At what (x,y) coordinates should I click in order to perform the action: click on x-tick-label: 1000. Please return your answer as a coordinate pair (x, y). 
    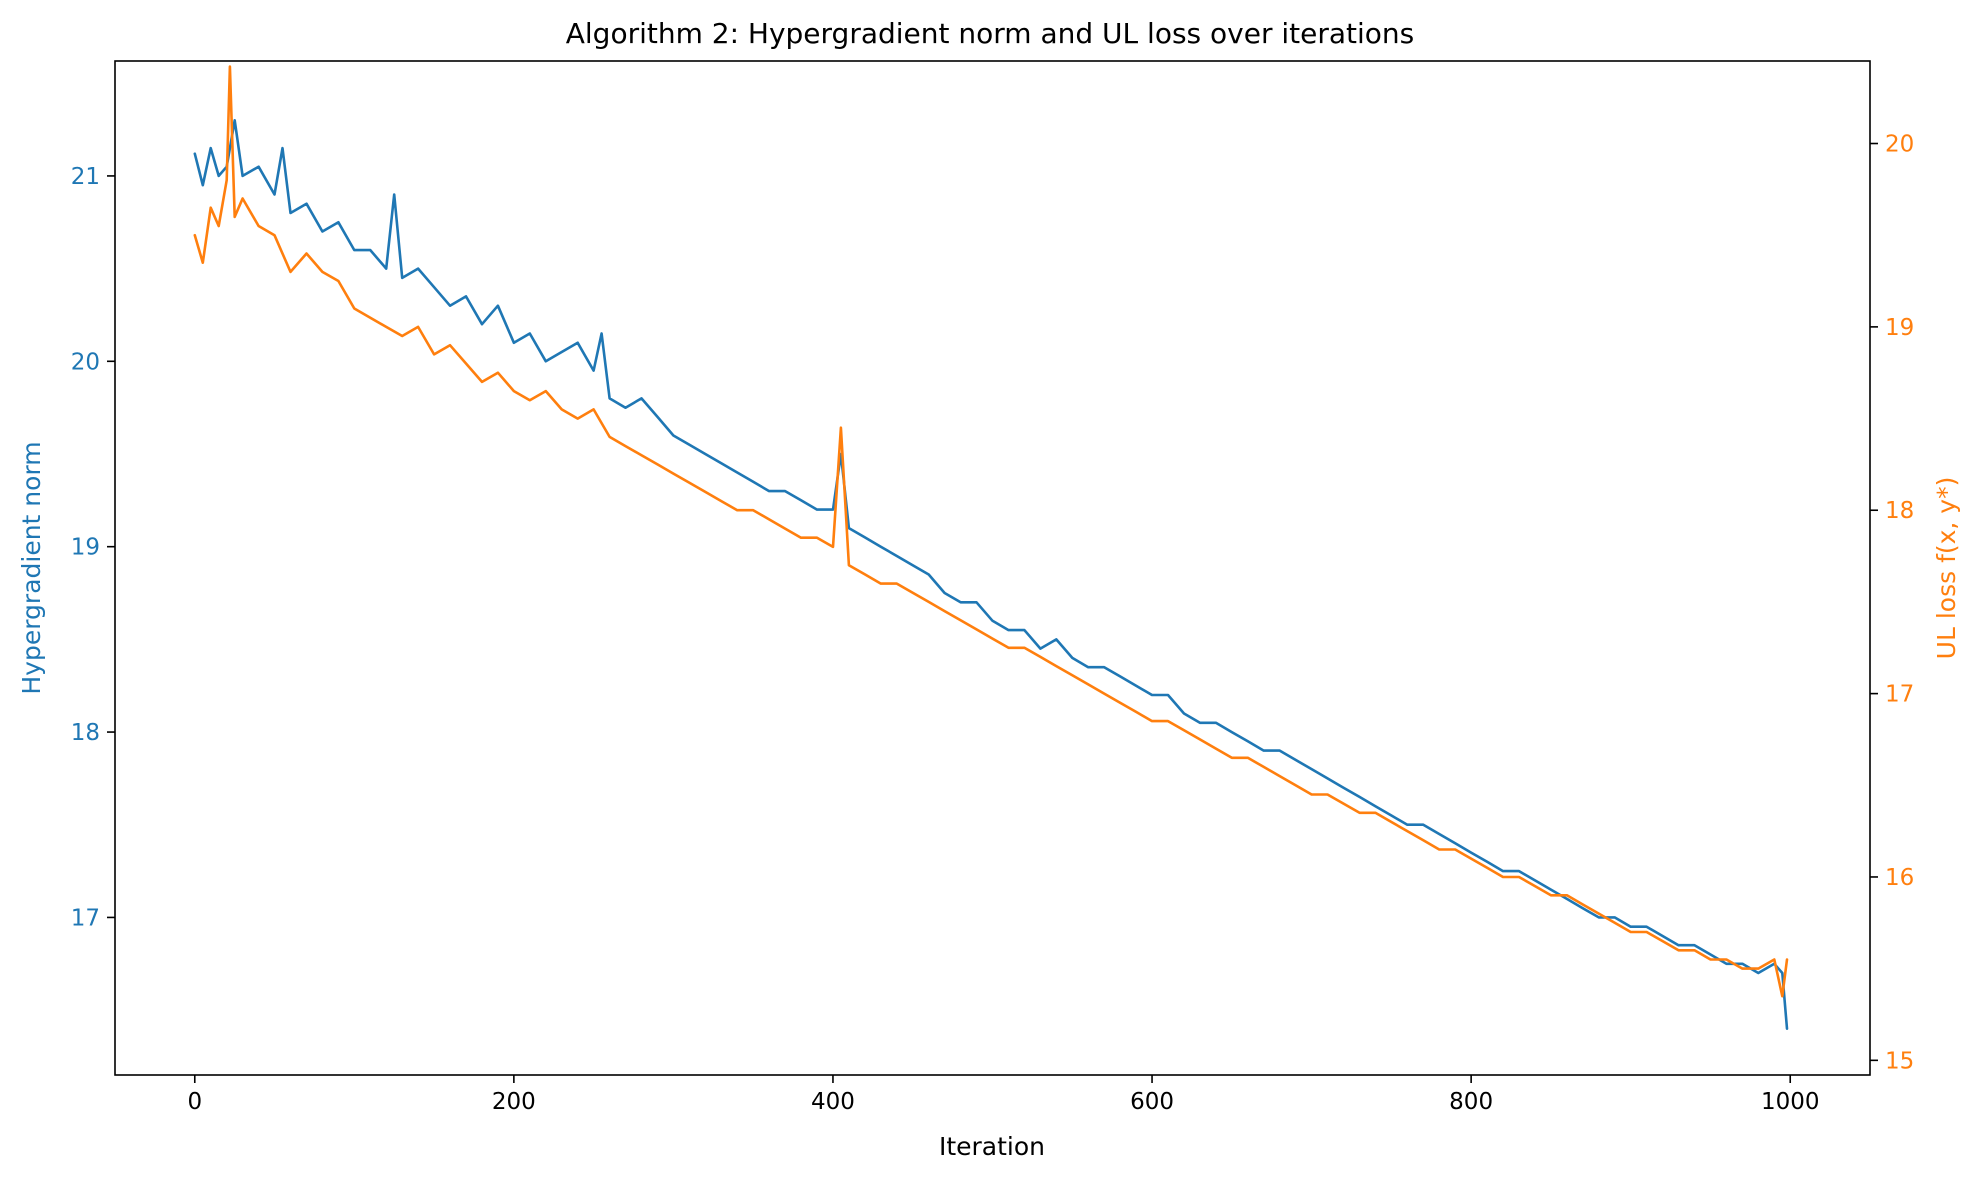
    Looking at the image, I should click on (1790, 1102).